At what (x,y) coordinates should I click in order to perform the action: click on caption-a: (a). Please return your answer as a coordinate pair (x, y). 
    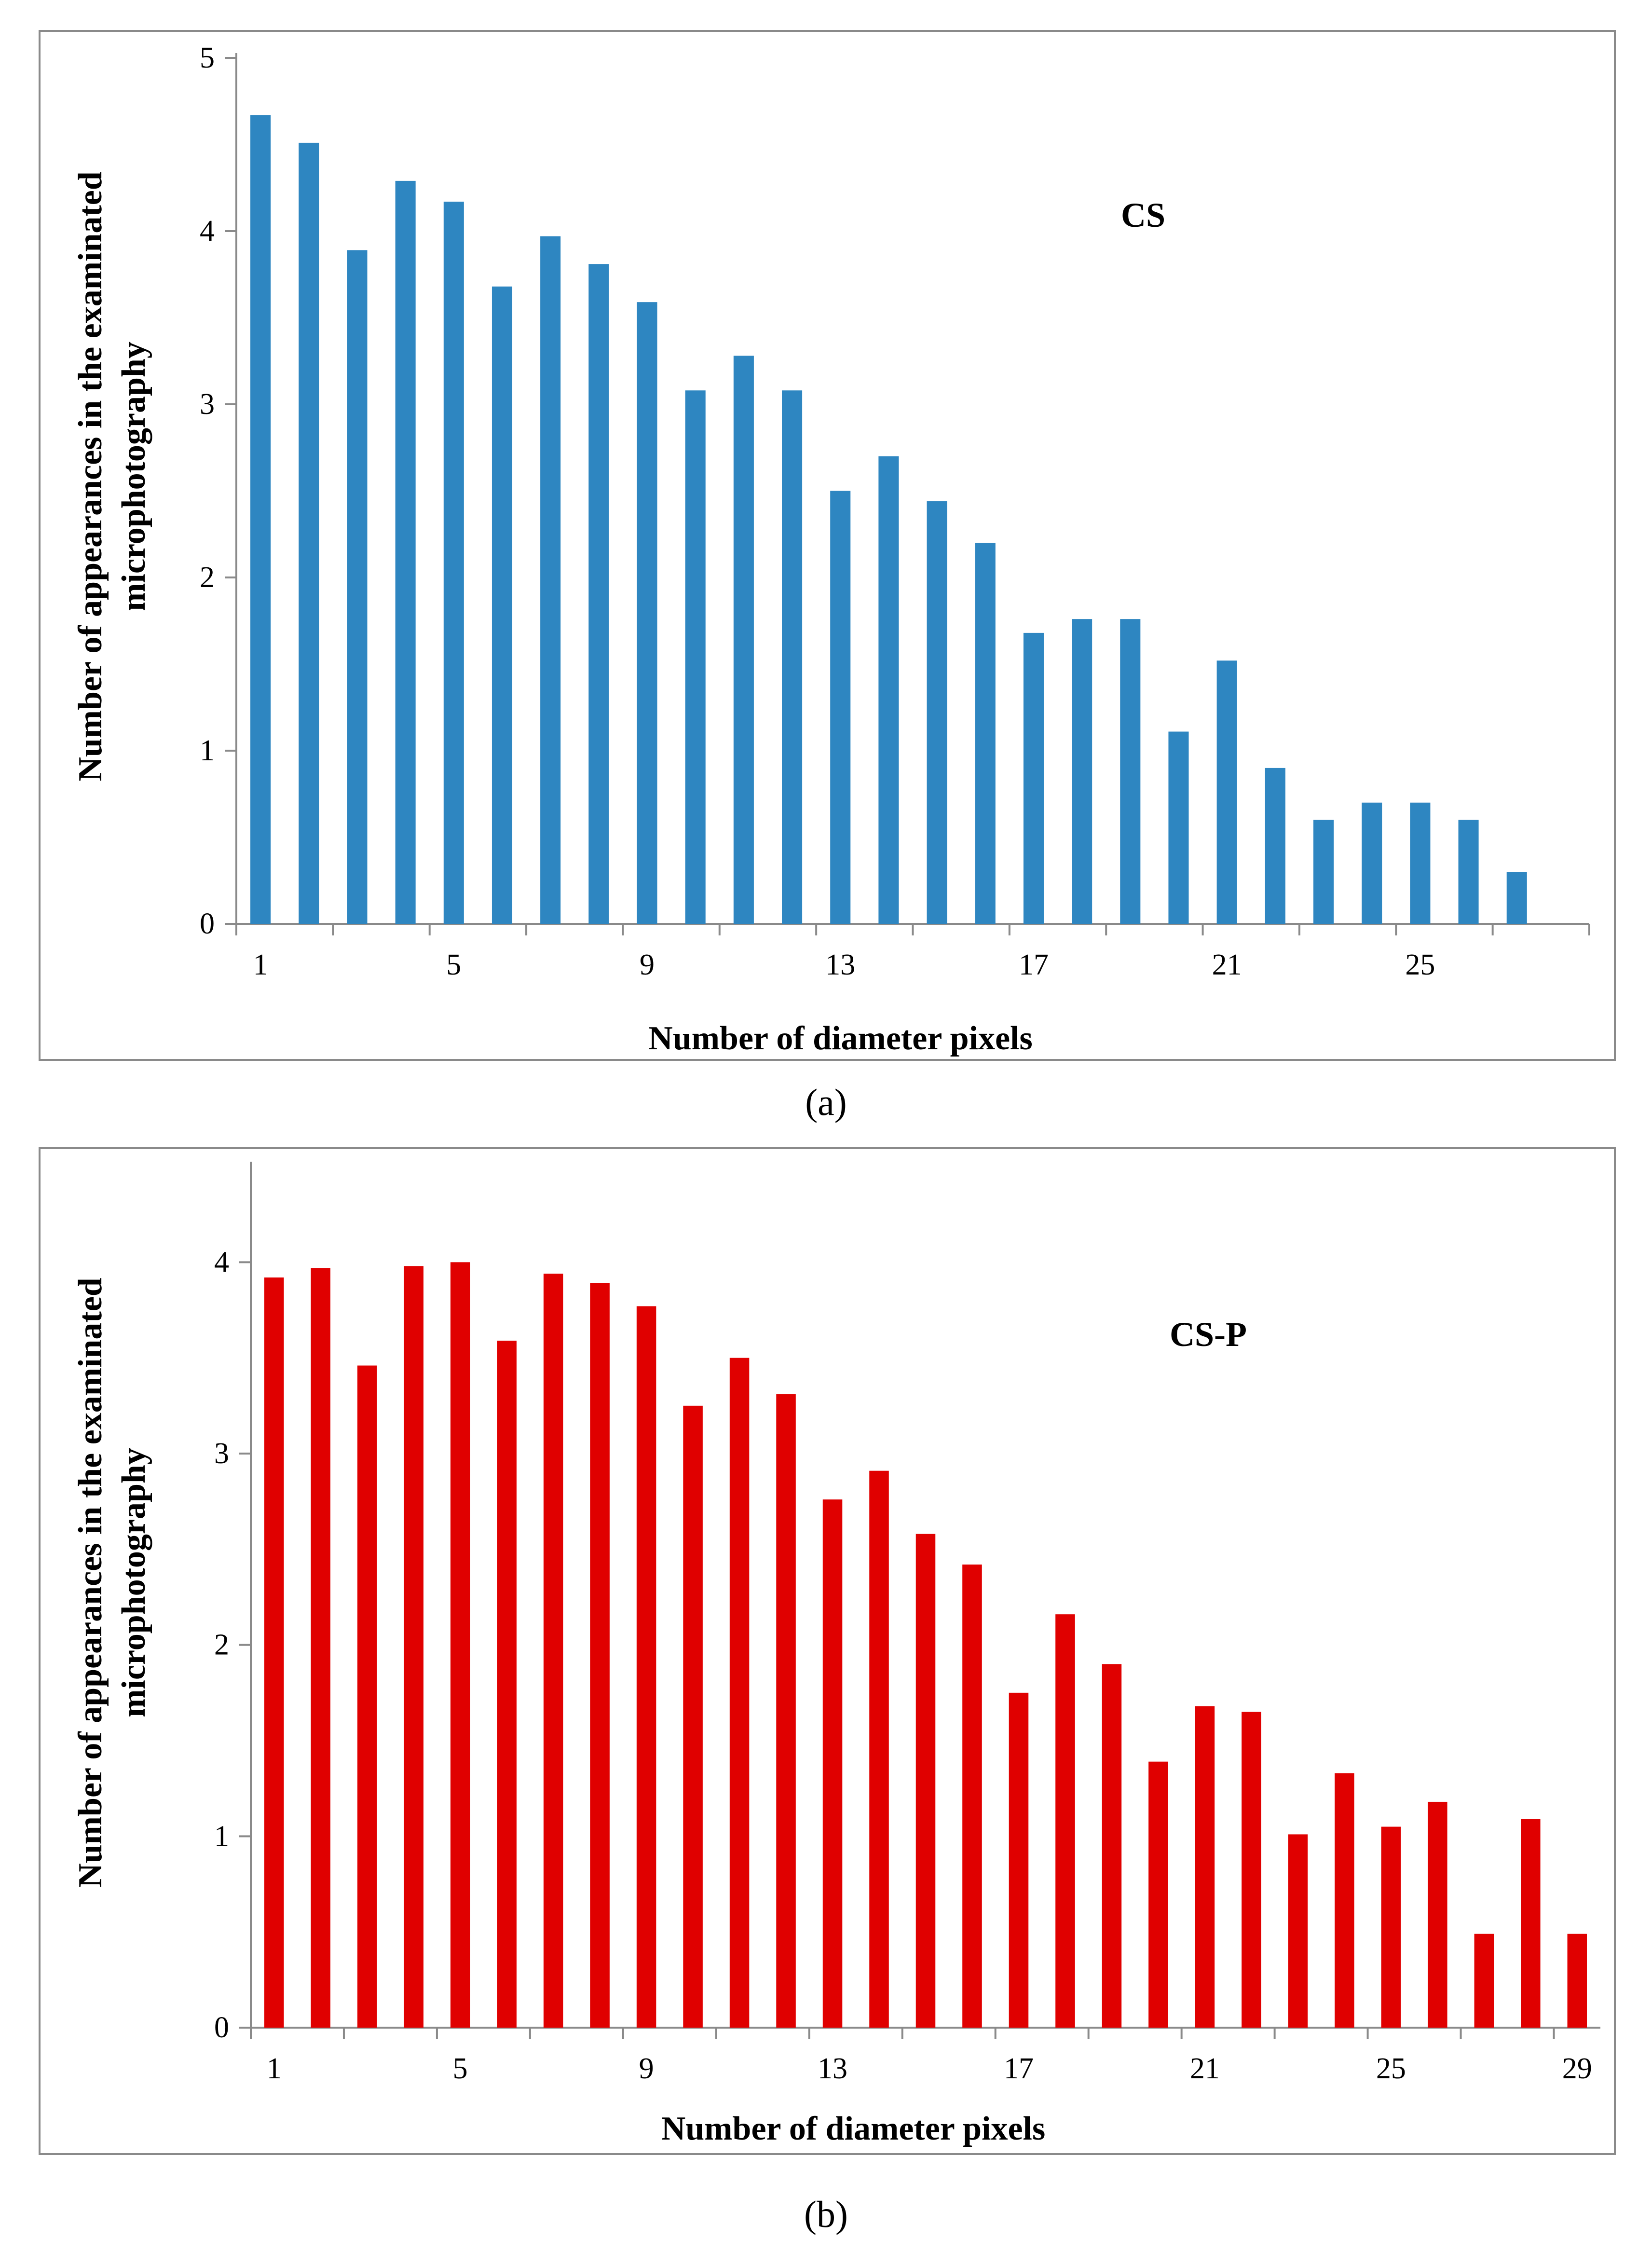
    Looking at the image, I should click on (826, 1102).